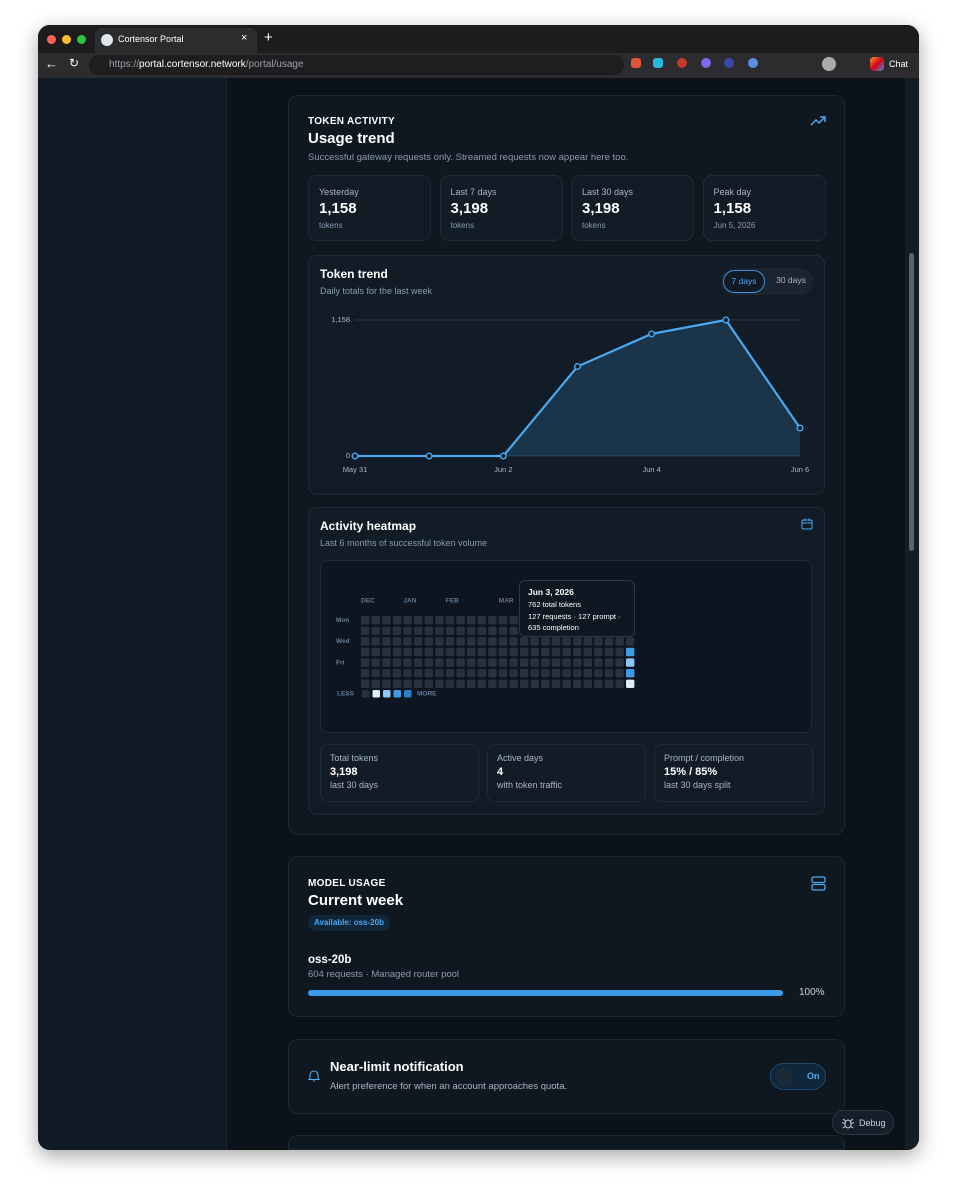 The width and height of the screenshot is (957, 1200). What do you see at coordinates (704, 758) in the screenshot?
I see `summary-label: Prompt / completion` at bounding box center [704, 758].